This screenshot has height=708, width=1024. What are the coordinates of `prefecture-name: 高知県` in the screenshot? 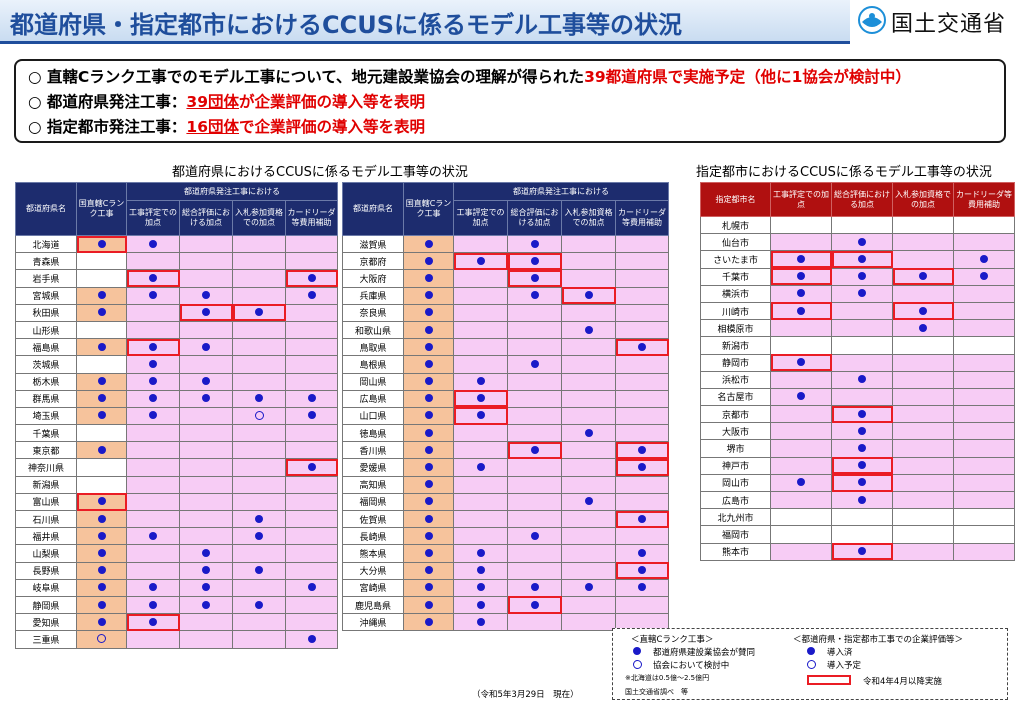 It's located at (373, 484).